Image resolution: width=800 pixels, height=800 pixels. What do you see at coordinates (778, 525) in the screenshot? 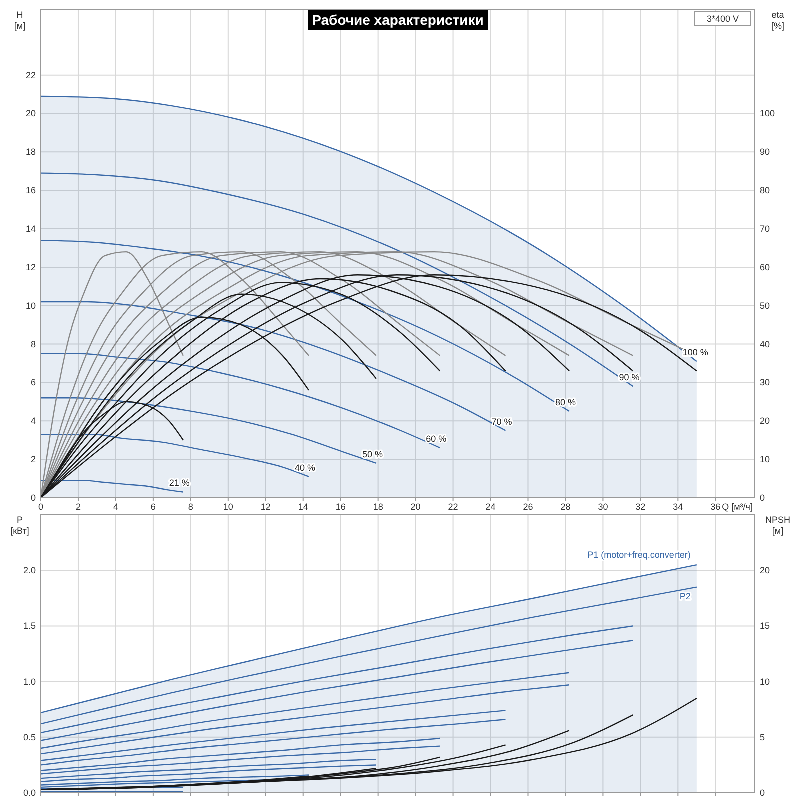
I see `y2-axis-title: NPSH [м]` at bounding box center [778, 525].